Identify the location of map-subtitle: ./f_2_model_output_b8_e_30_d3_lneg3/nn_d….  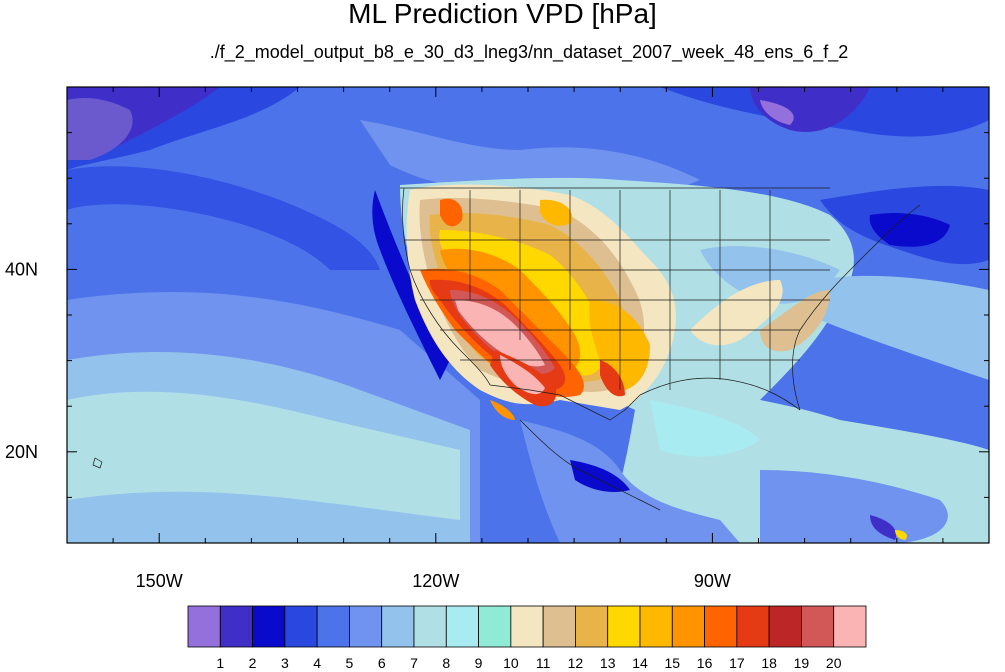
(529, 52).